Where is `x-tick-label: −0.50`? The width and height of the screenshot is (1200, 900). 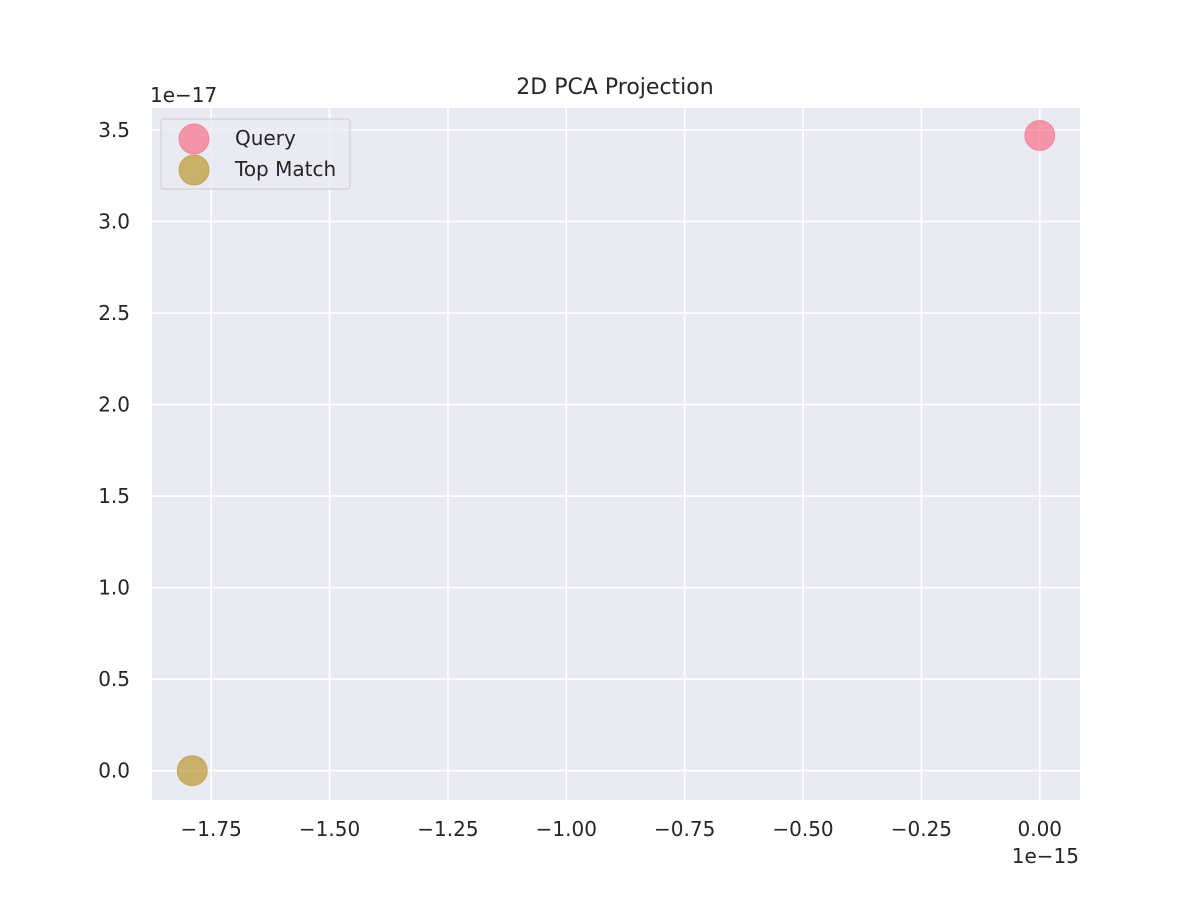
x-tick-label: −0.50 is located at coordinates (802, 829).